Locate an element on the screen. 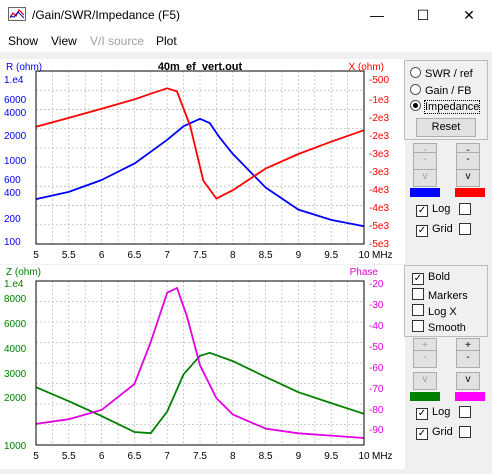 This screenshot has height=474, width=492. bottom-x-unit: MHz is located at coordinates (382, 456).